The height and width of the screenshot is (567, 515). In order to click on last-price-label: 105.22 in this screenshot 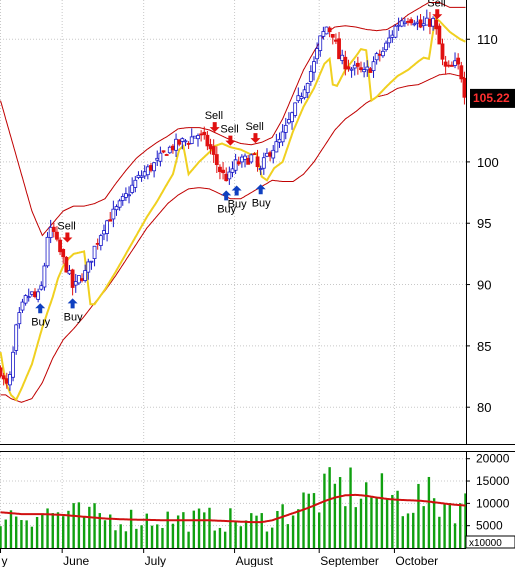, I will do `click(492, 98)`.